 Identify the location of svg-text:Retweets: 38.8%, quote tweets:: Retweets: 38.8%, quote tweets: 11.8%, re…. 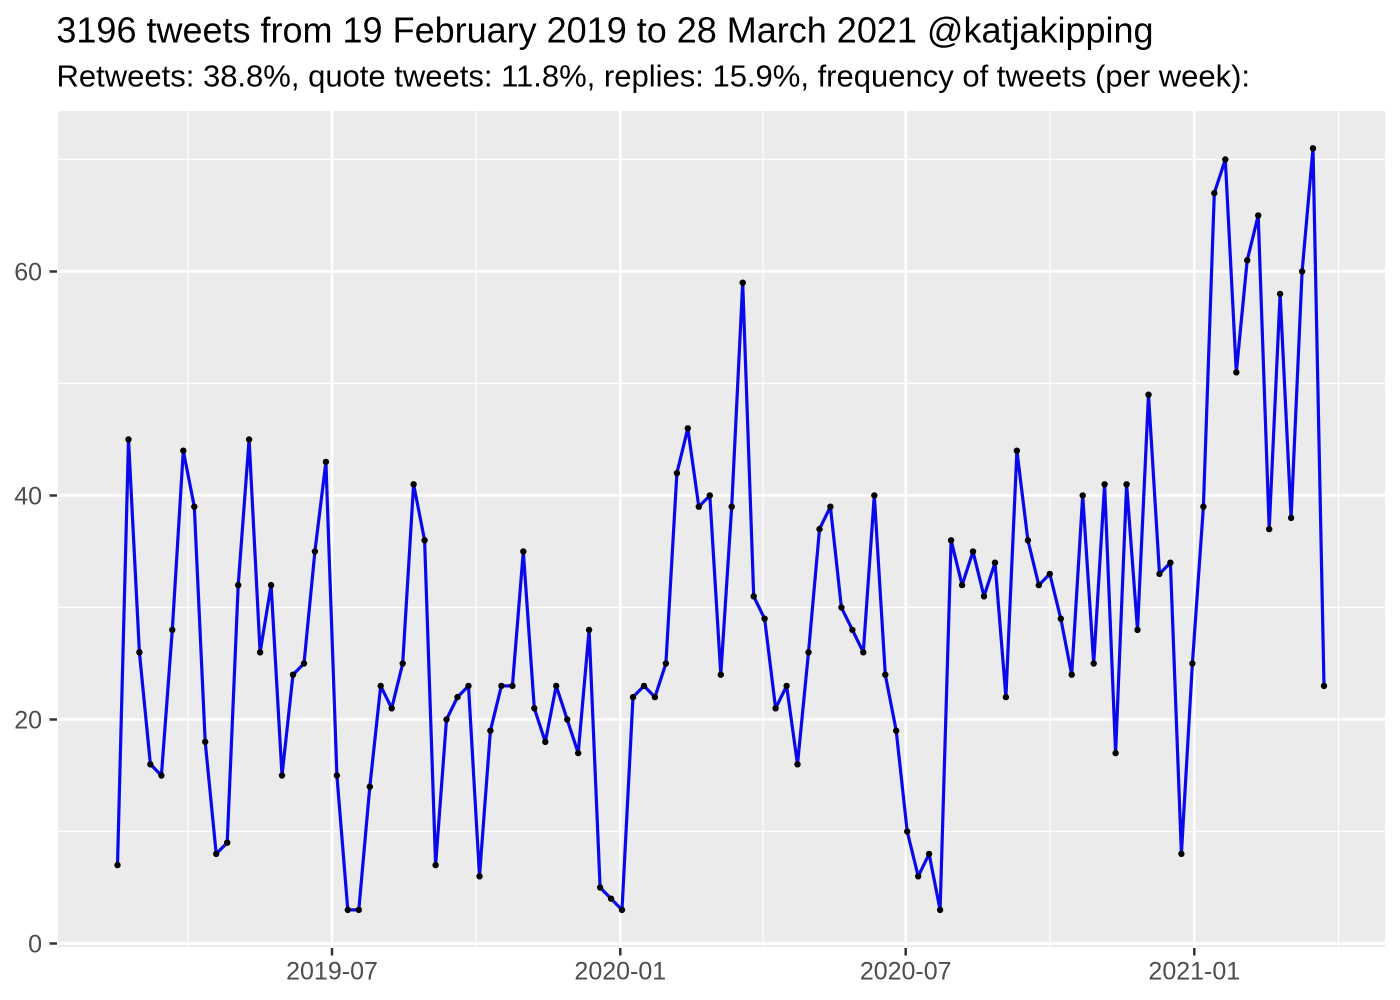
(654, 76).